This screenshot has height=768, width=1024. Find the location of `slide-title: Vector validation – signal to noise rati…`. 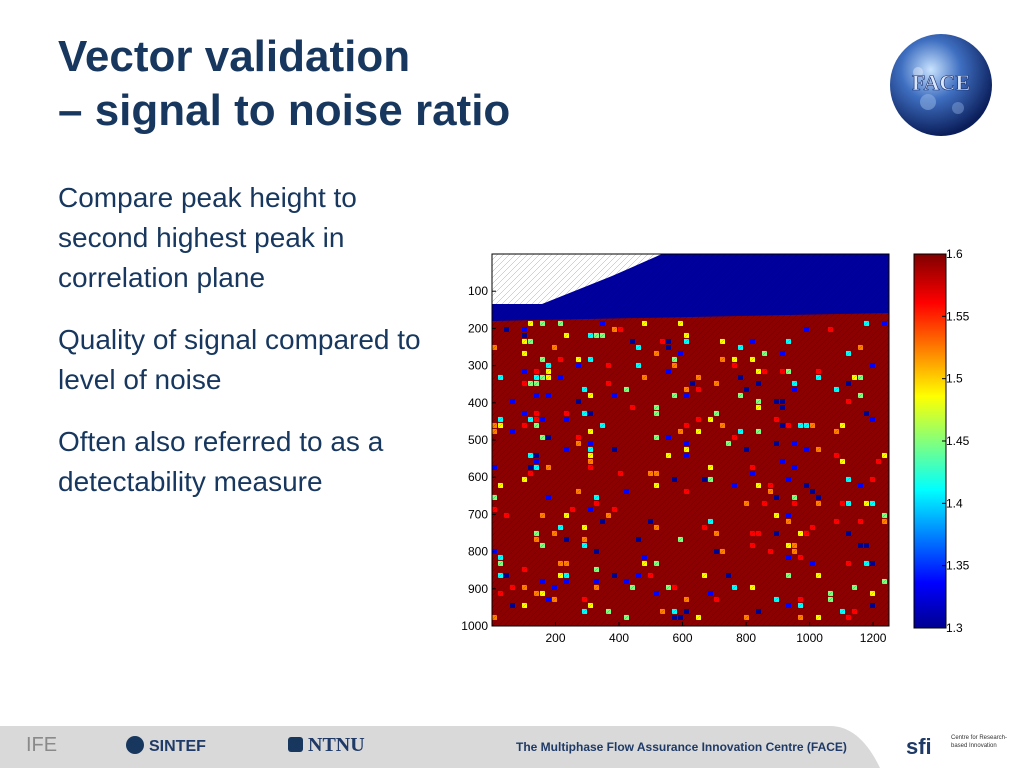

slide-title: Vector validation – signal to noise rati… is located at coordinates (284, 84).